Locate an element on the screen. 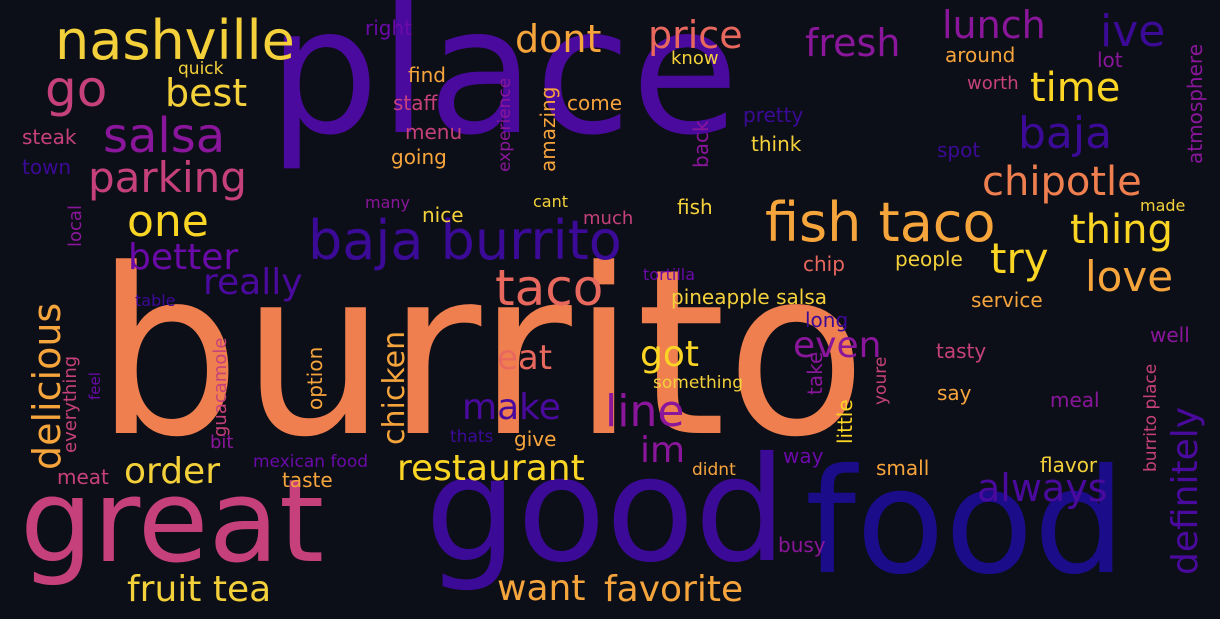 The height and width of the screenshot is (619, 1220). word-great: great is located at coordinates (172, 522).